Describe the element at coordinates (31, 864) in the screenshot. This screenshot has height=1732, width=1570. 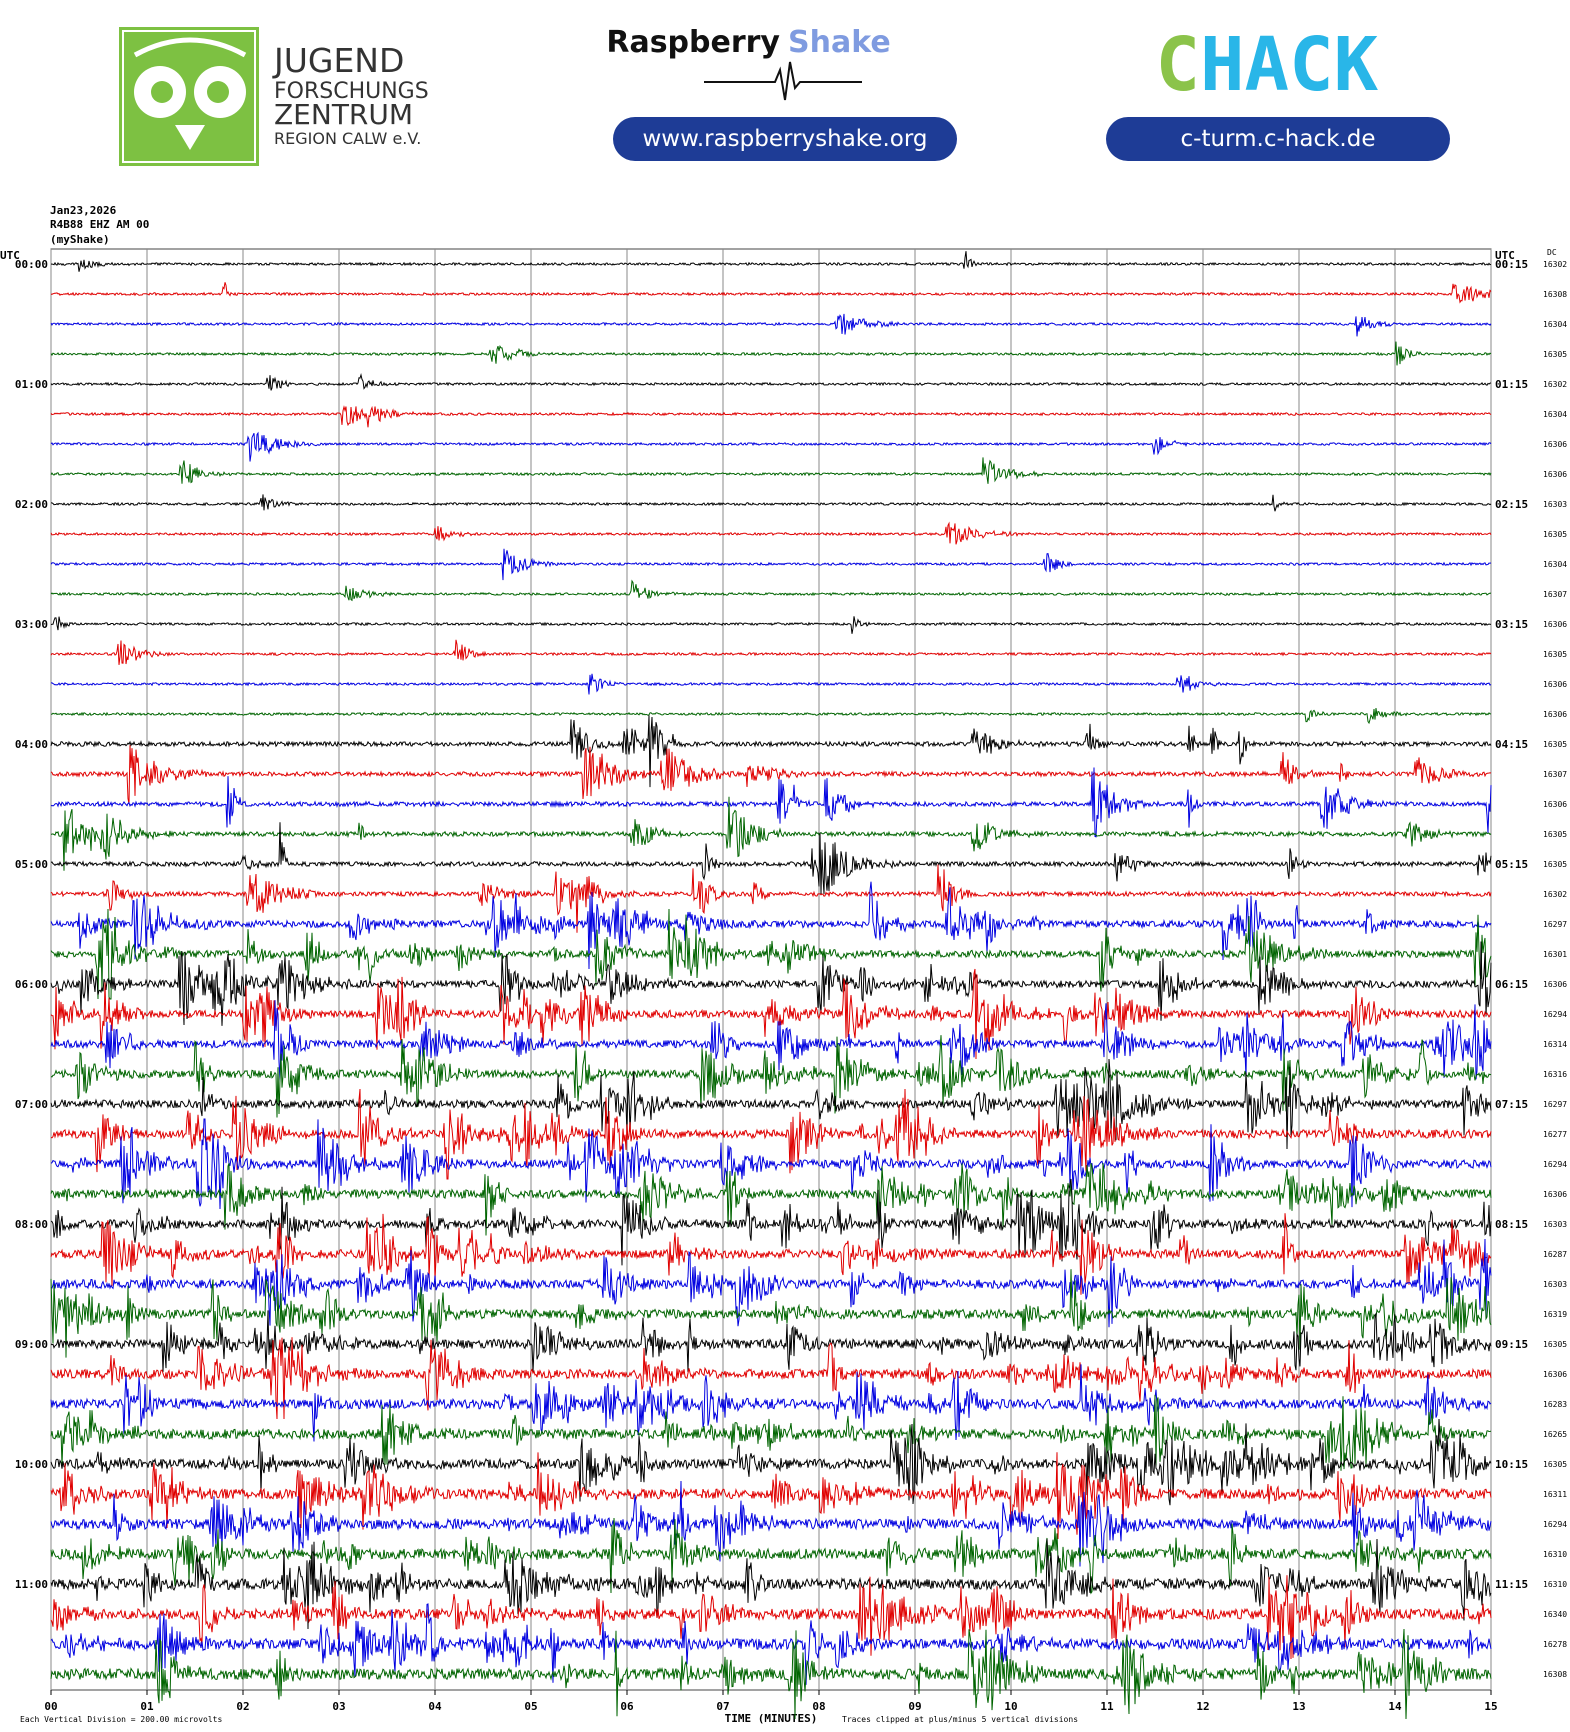
I see `left-hour: 05:00` at that location.